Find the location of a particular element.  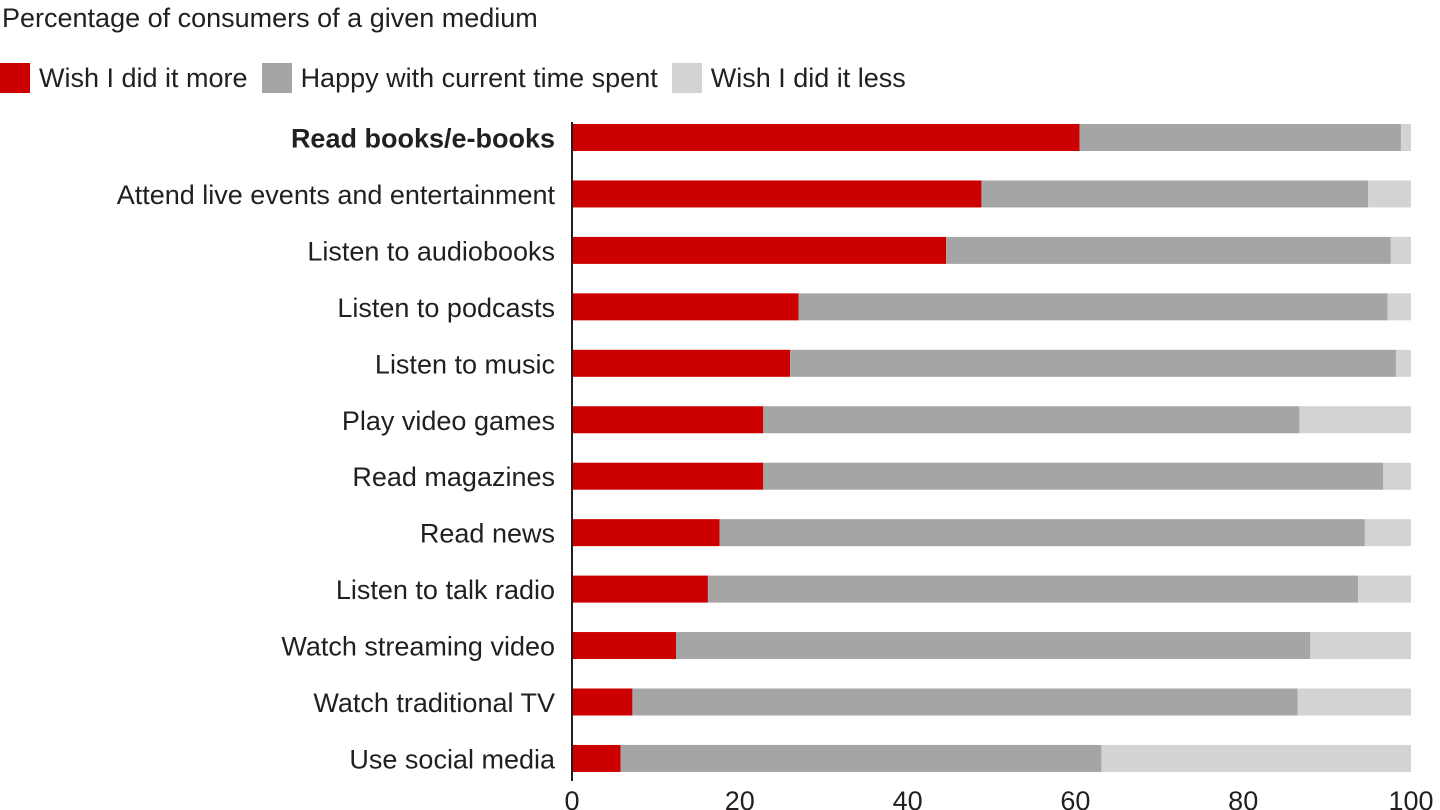

category-label: Play video games is located at coordinates (448, 421).